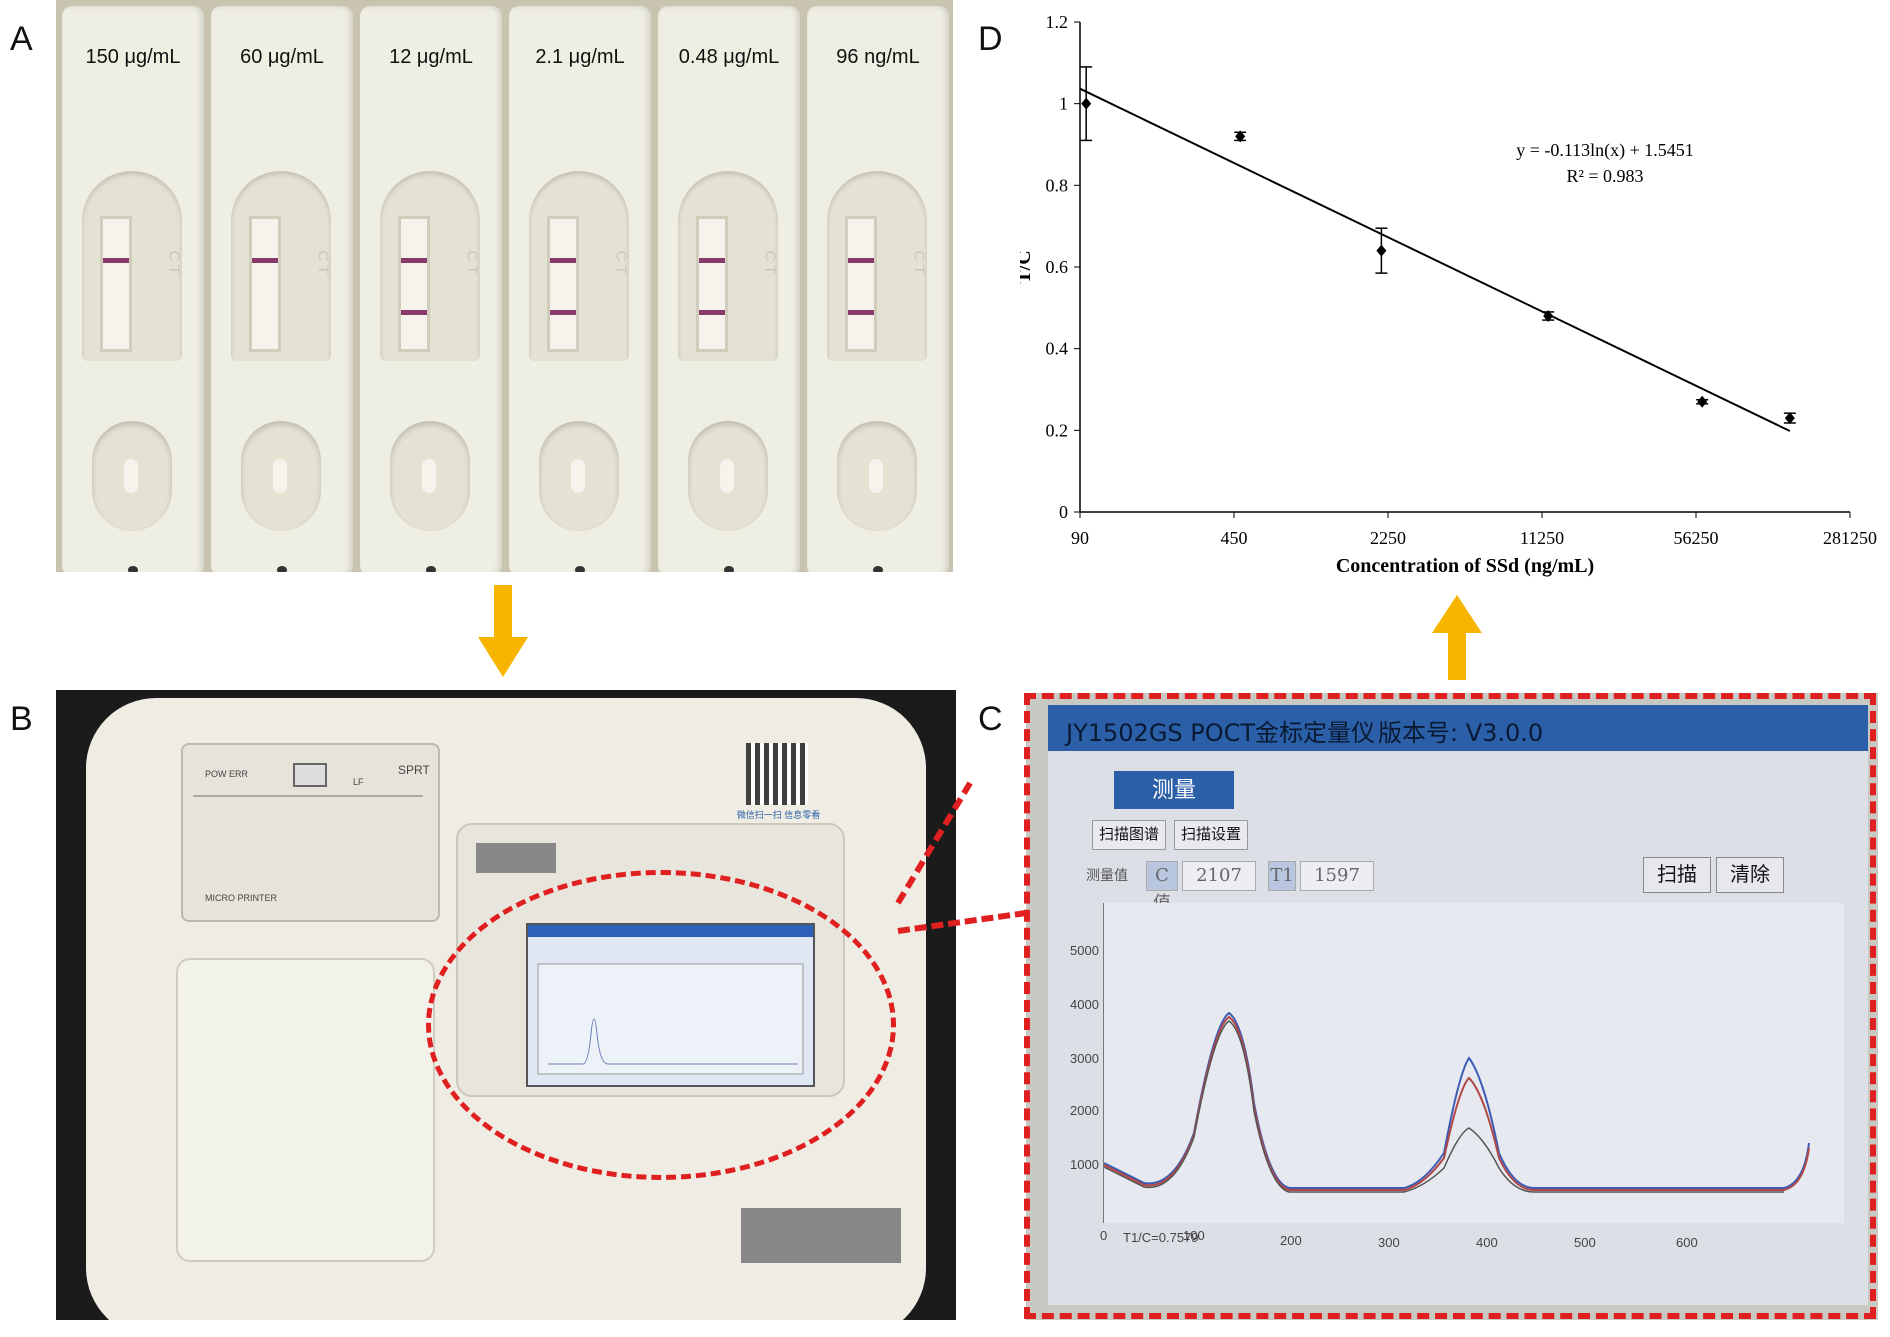 This screenshot has height=1337, width=1890. What do you see at coordinates (1063, 512) in the screenshot?
I see `y-tick-label: 0` at bounding box center [1063, 512].